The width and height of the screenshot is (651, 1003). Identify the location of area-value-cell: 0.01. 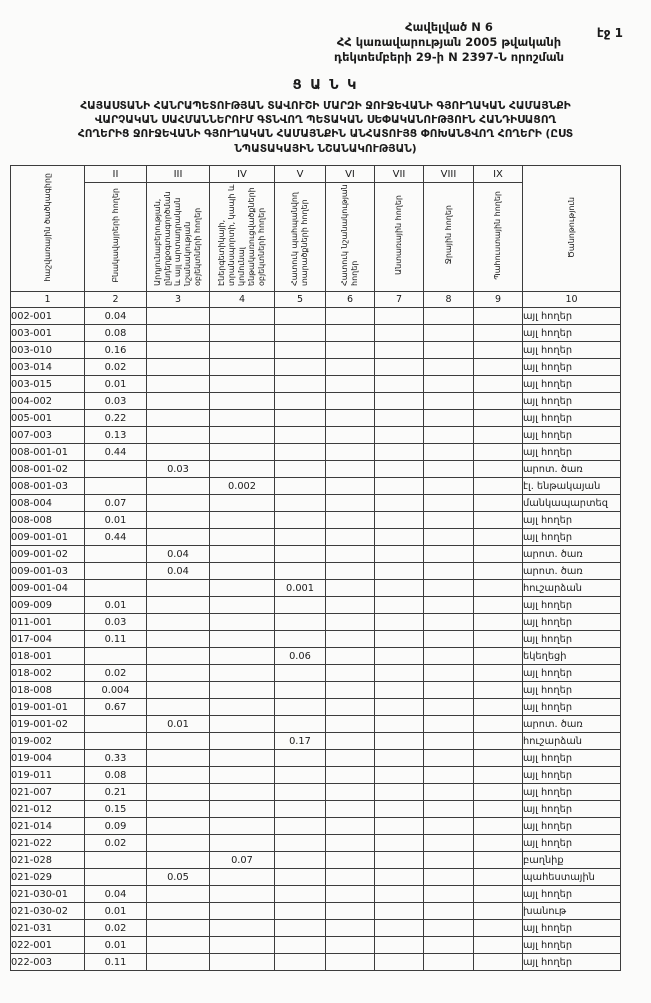
(115, 520).